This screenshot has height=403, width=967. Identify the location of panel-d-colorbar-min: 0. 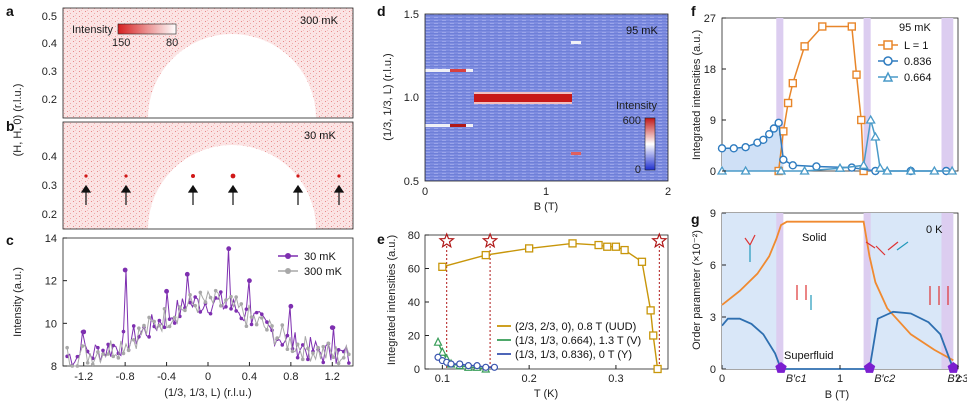
(638, 170).